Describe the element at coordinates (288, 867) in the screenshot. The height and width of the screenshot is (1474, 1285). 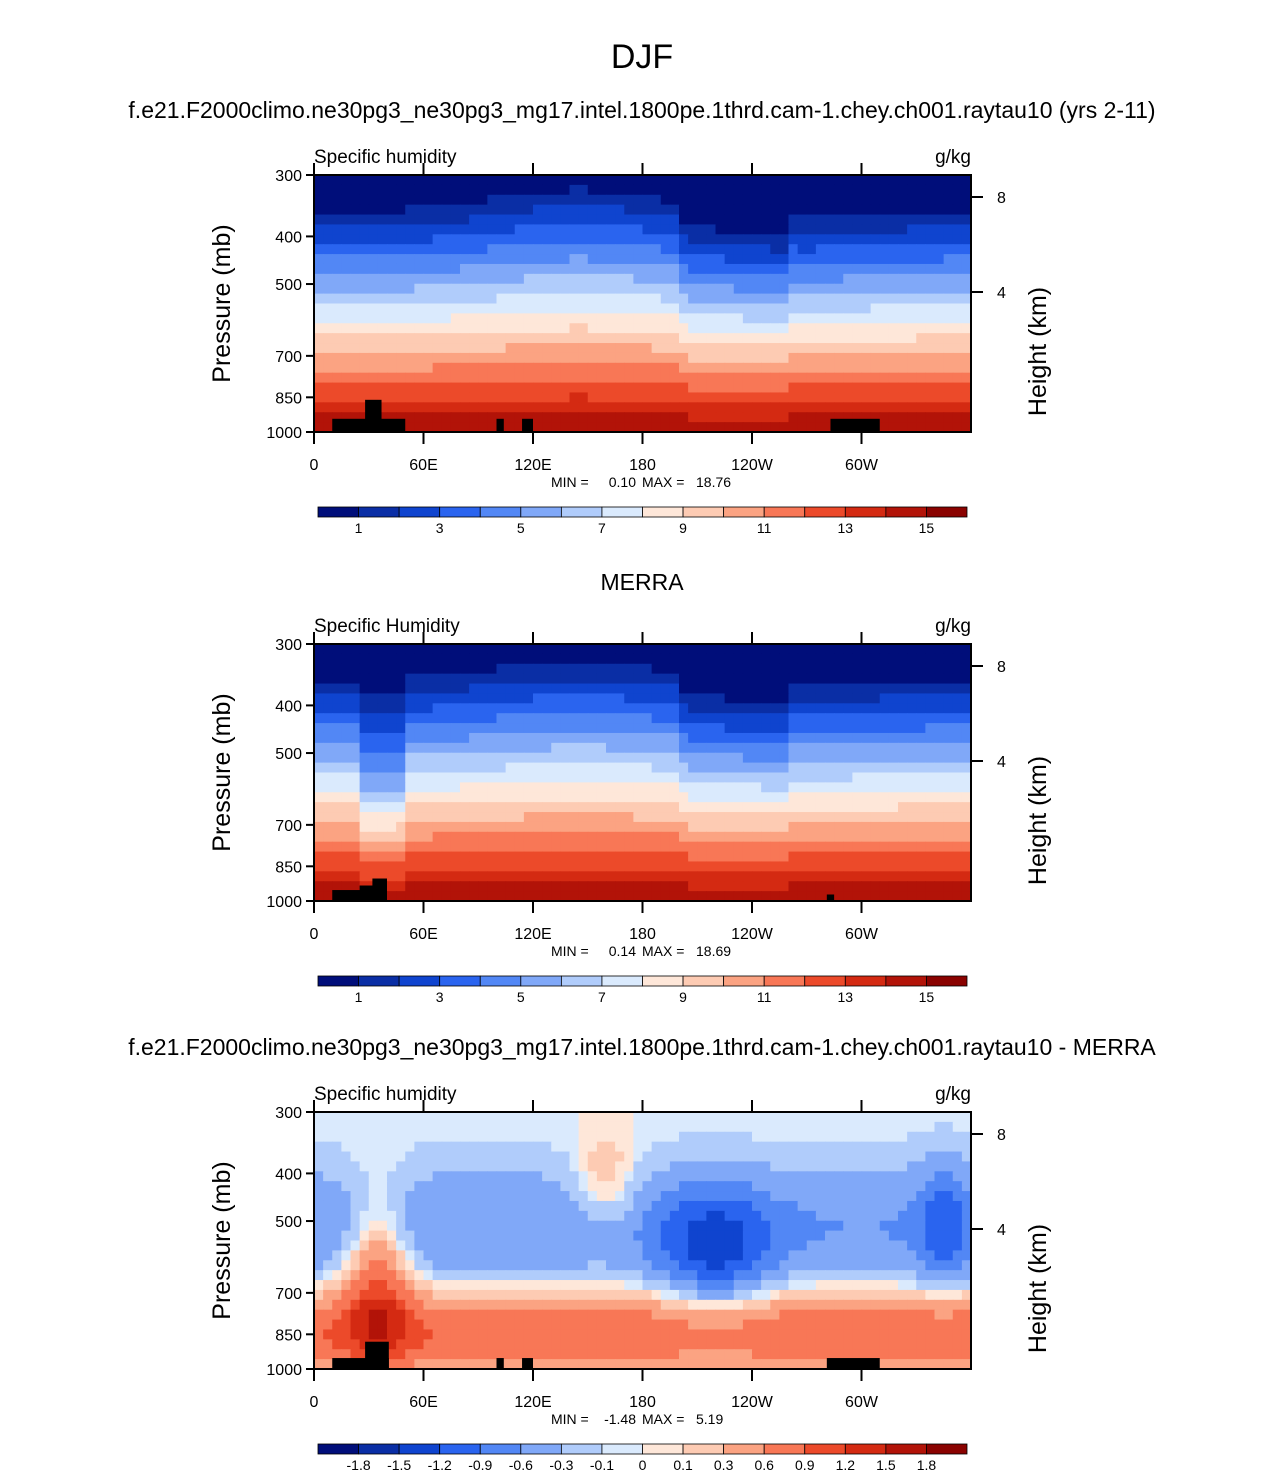
I see `y-tick-label: 850` at that location.